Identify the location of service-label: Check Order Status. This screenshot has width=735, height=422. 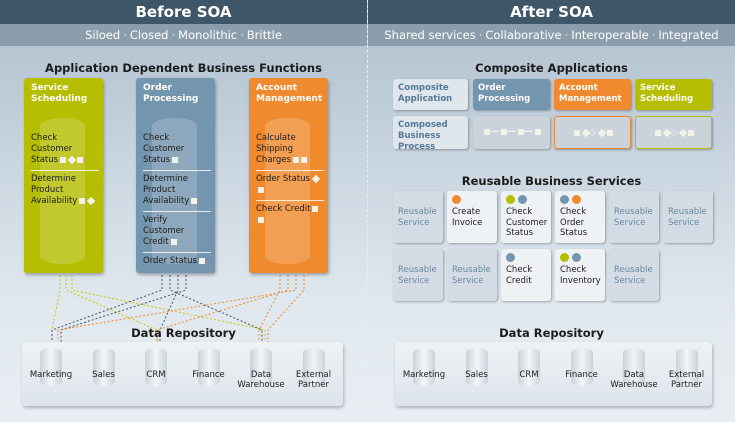
(574, 222).